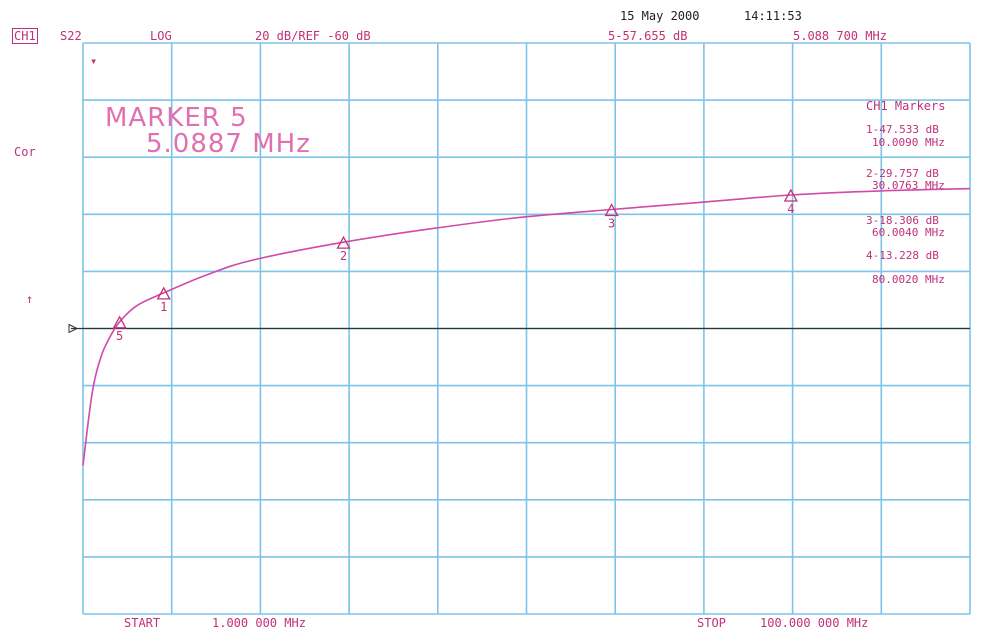 The height and width of the screenshot is (633, 1002). What do you see at coordinates (259, 623) in the screenshot?
I see `start-value: 1.000 000 MHz` at bounding box center [259, 623].